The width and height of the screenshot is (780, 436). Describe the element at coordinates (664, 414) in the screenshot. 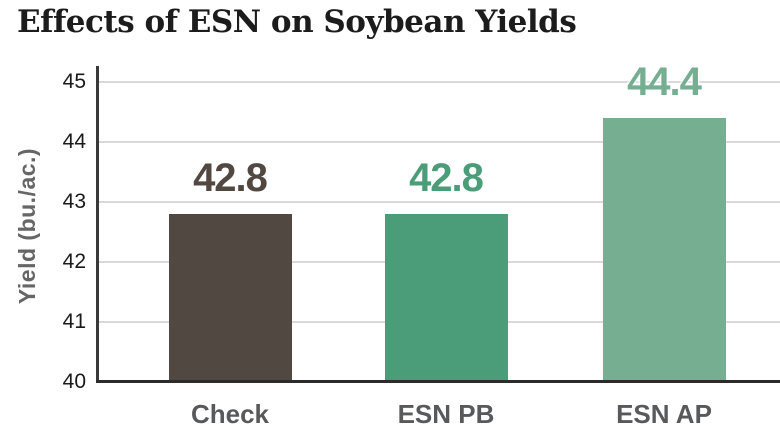

I see `x-category-label: ESN AP` at that location.